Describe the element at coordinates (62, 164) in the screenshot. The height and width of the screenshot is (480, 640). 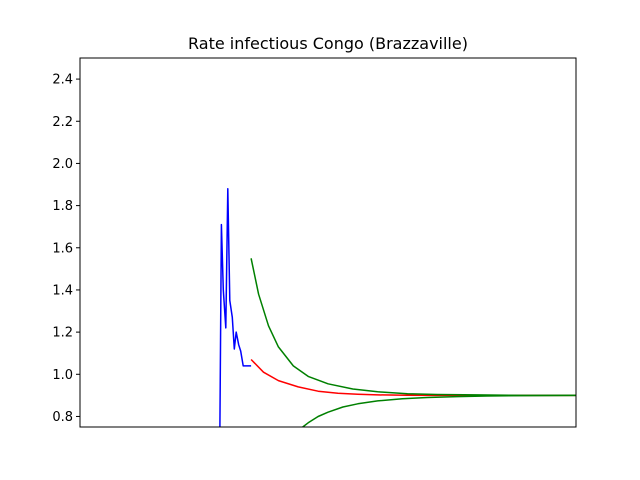
I see `y-tick-label: 2.0` at that location.